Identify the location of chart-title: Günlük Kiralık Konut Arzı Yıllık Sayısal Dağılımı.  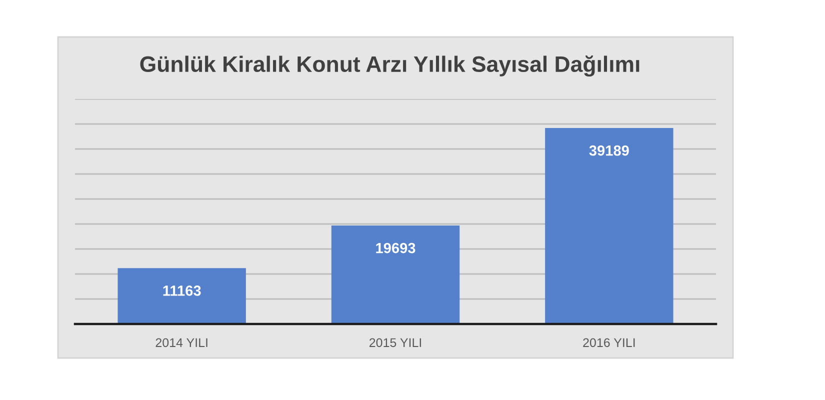
(390, 66).